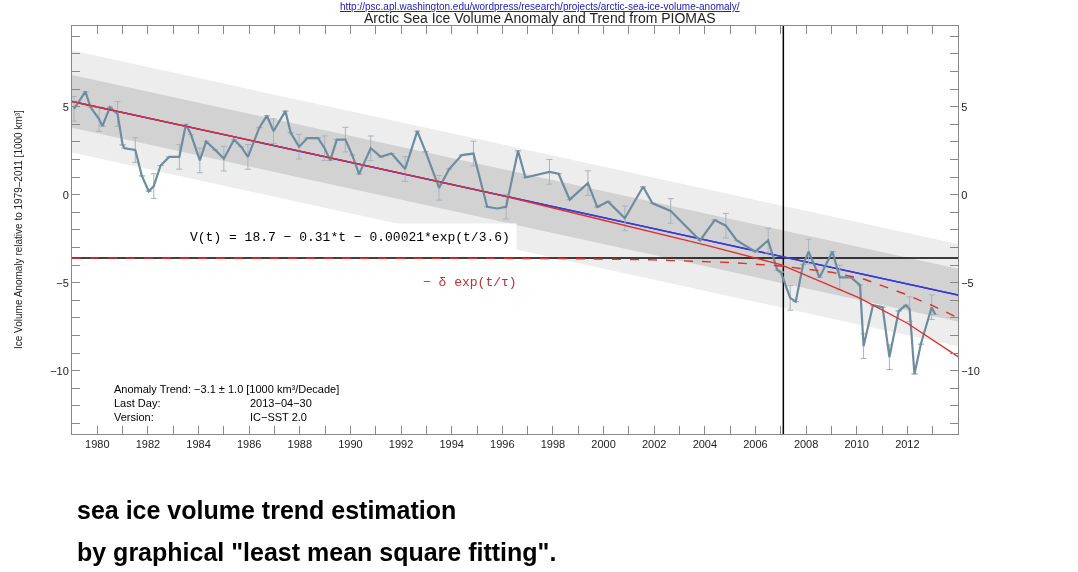 This screenshot has width=1078, height=572. Describe the element at coordinates (603, 444) in the screenshot. I see `x-tick-label: 2000` at that location.